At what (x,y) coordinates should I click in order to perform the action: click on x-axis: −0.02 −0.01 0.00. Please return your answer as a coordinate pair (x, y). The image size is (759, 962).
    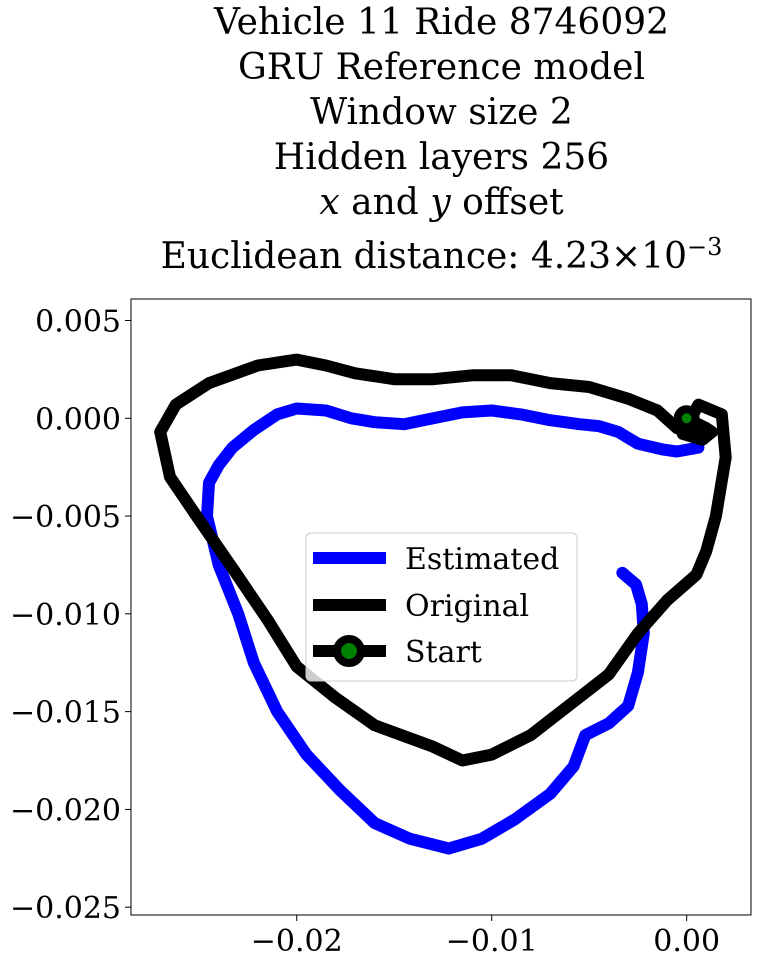
    Looking at the image, I should click on (485, 937).